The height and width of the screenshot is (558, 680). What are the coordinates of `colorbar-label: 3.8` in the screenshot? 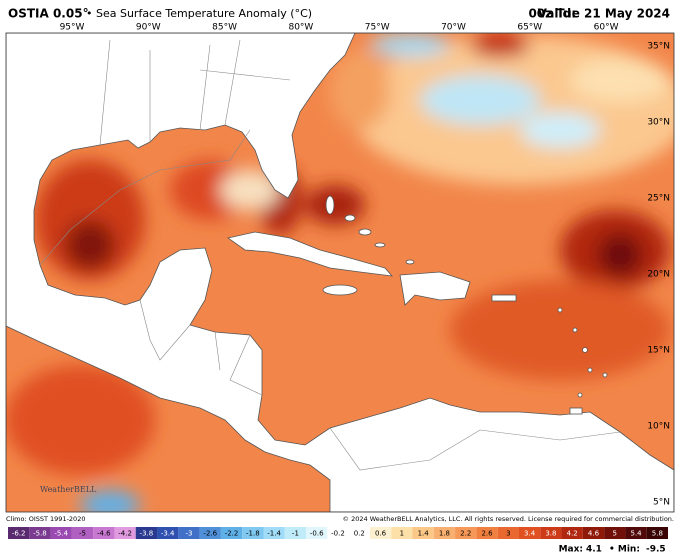 It's located at (550, 534).